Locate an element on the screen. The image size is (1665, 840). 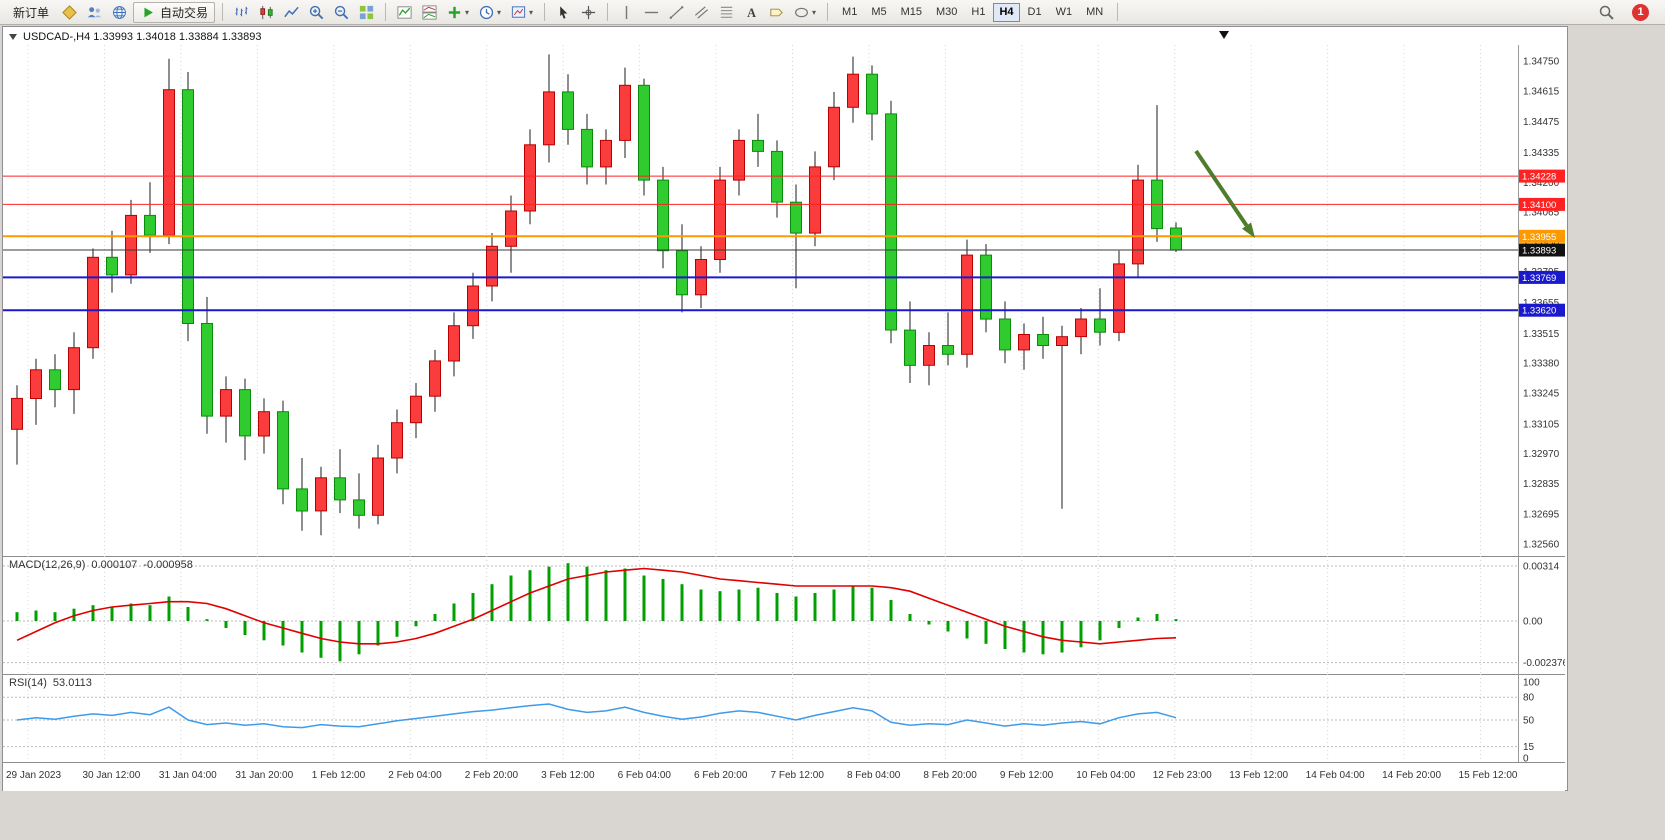
timeframe-m1: M1 is located at coordinates (849, 12).